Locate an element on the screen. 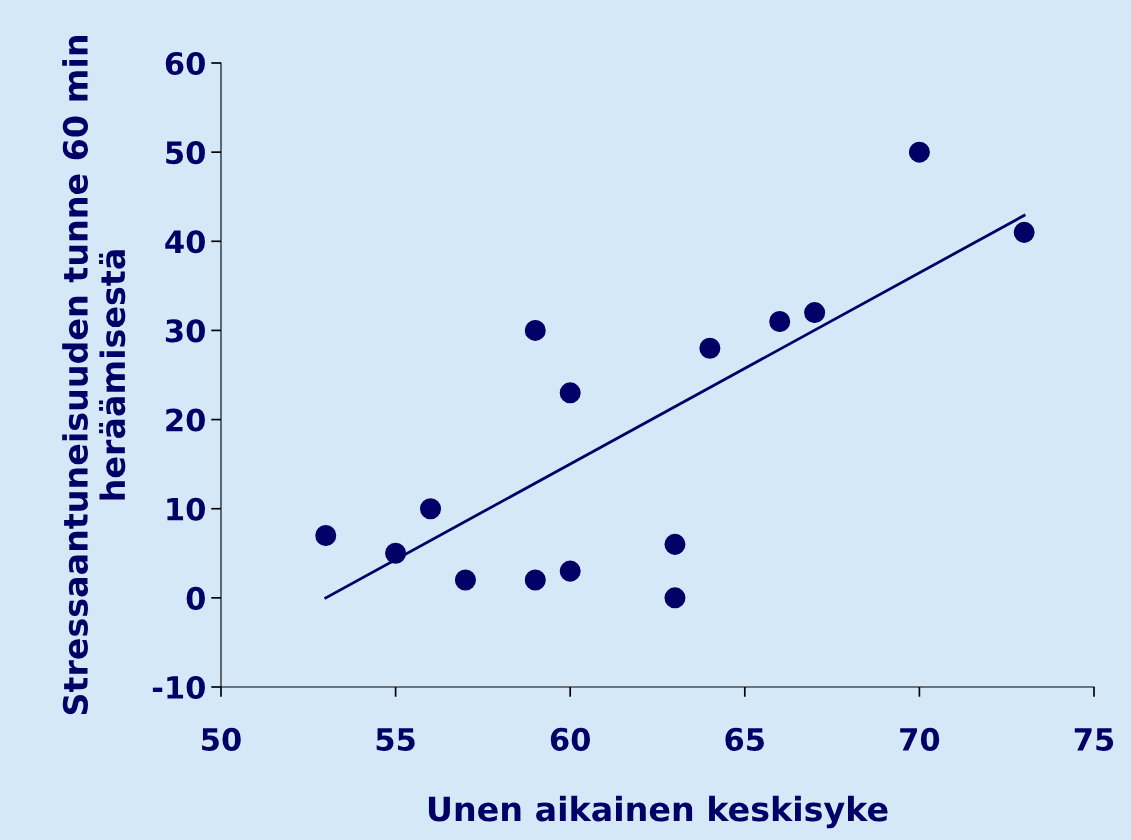 This screenshot has width=1131, height=840. y-axis-title: Stressaantuneisuuden tunne 60 min heräämisestä is located at coordinates (94, 375).